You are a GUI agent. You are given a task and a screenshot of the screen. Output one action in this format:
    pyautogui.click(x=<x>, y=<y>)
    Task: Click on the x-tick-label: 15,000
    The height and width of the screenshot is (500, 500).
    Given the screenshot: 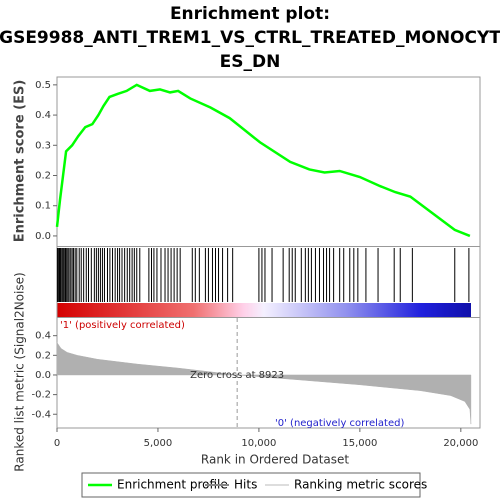 What is the action you would take?
    pyautogui.click(x=359, y=443)
    